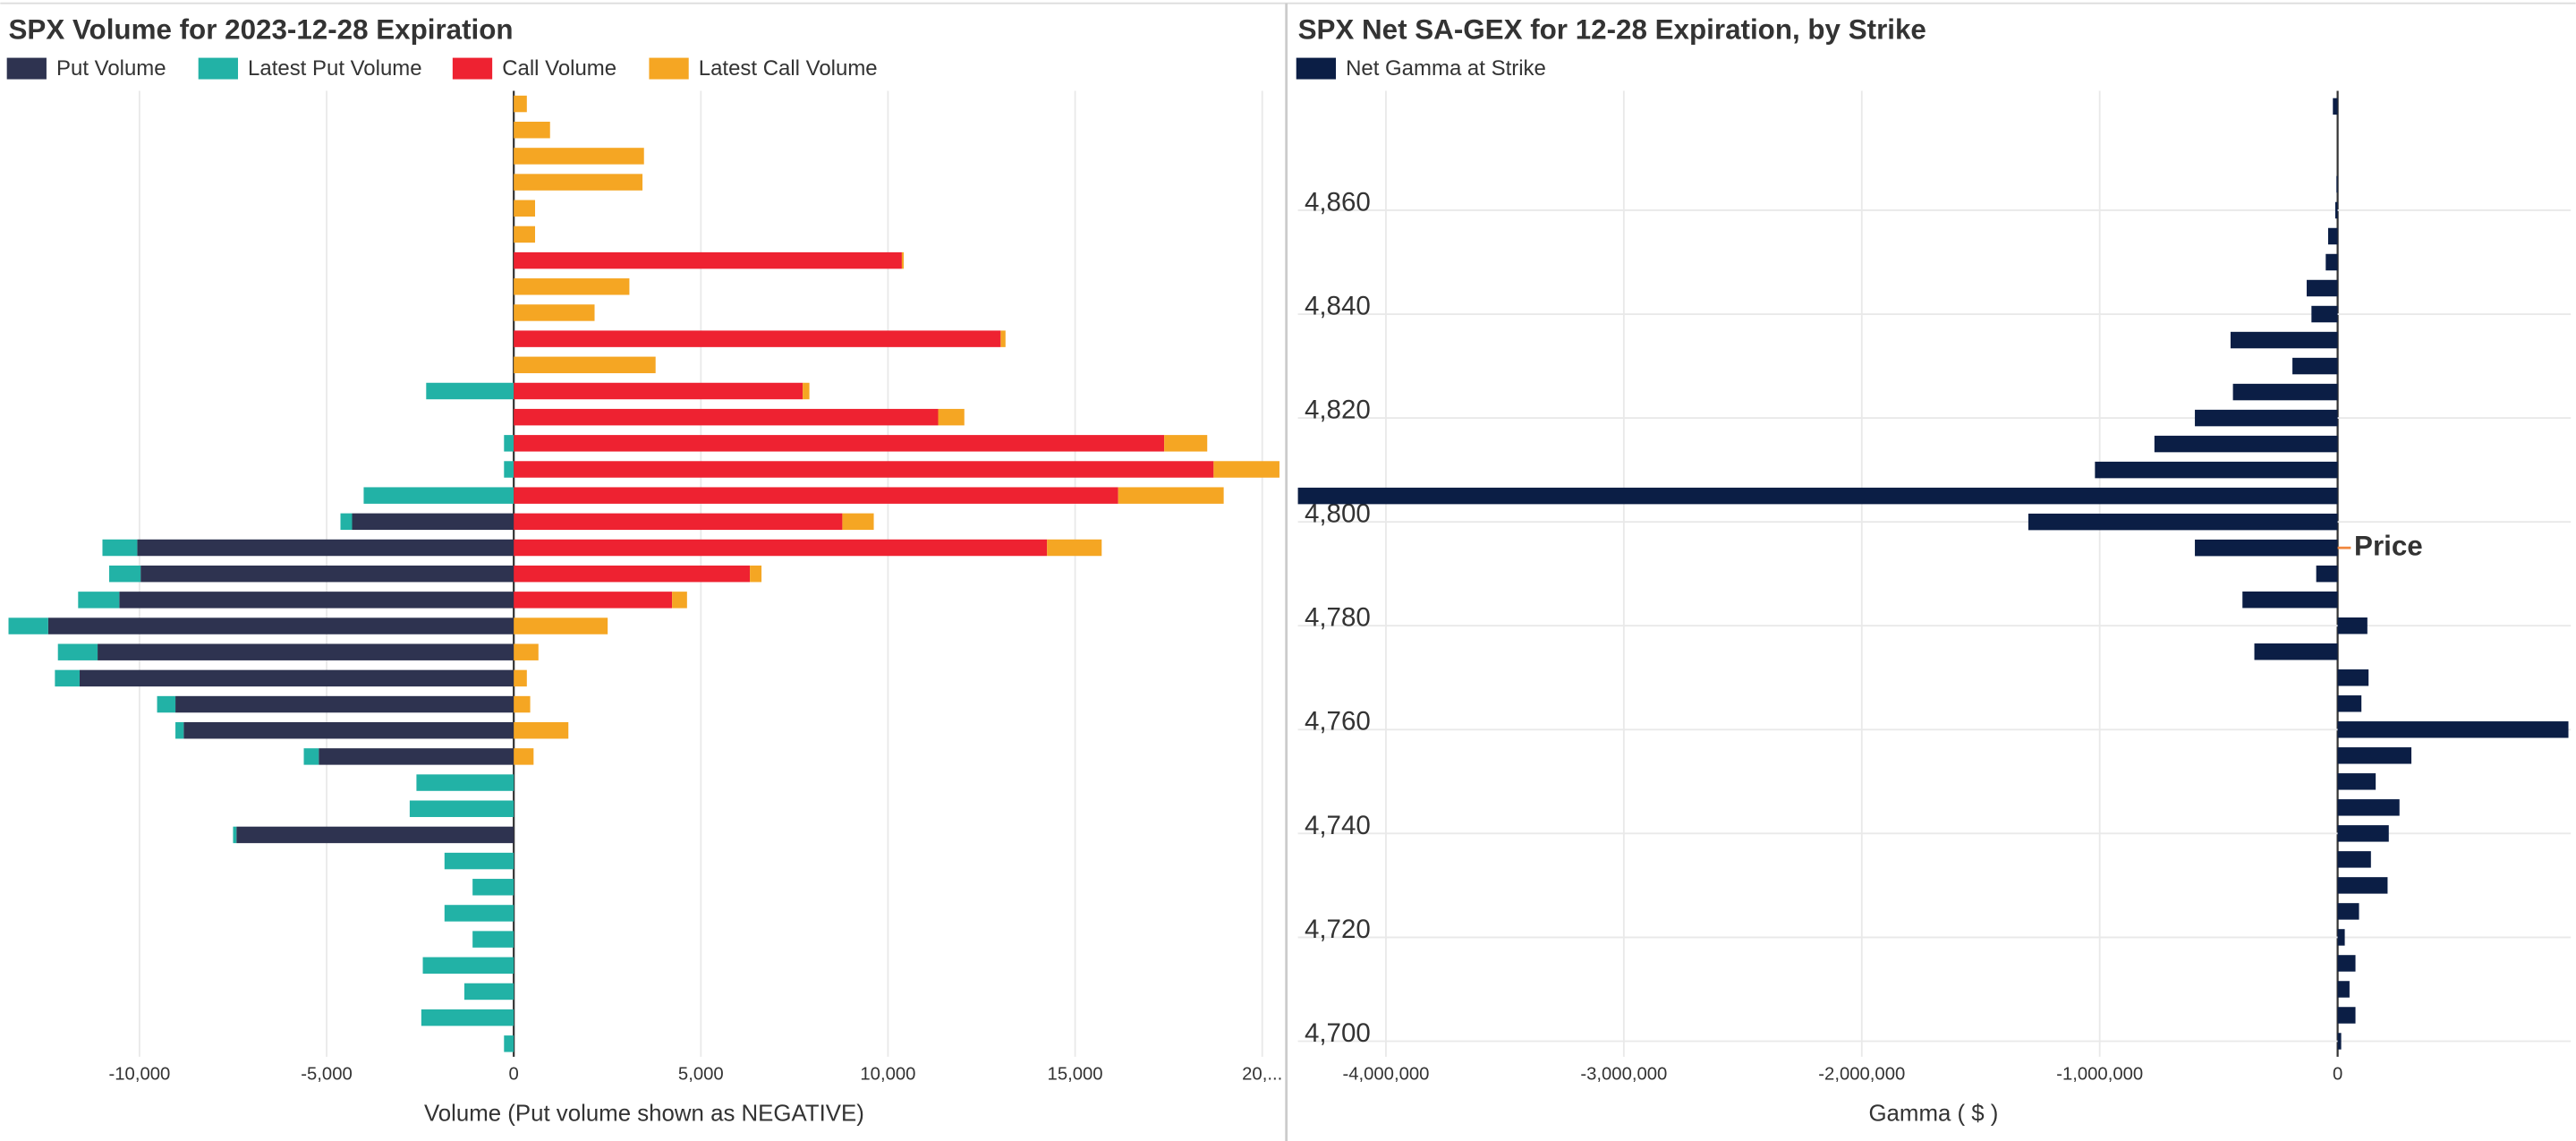 The height and width of the screenshot is (1141, 2576). What do you see at coordinates (1338, 202) in the screenshot?
I see `y-tick-label: 4,860` at bounding box center [1338, 202].